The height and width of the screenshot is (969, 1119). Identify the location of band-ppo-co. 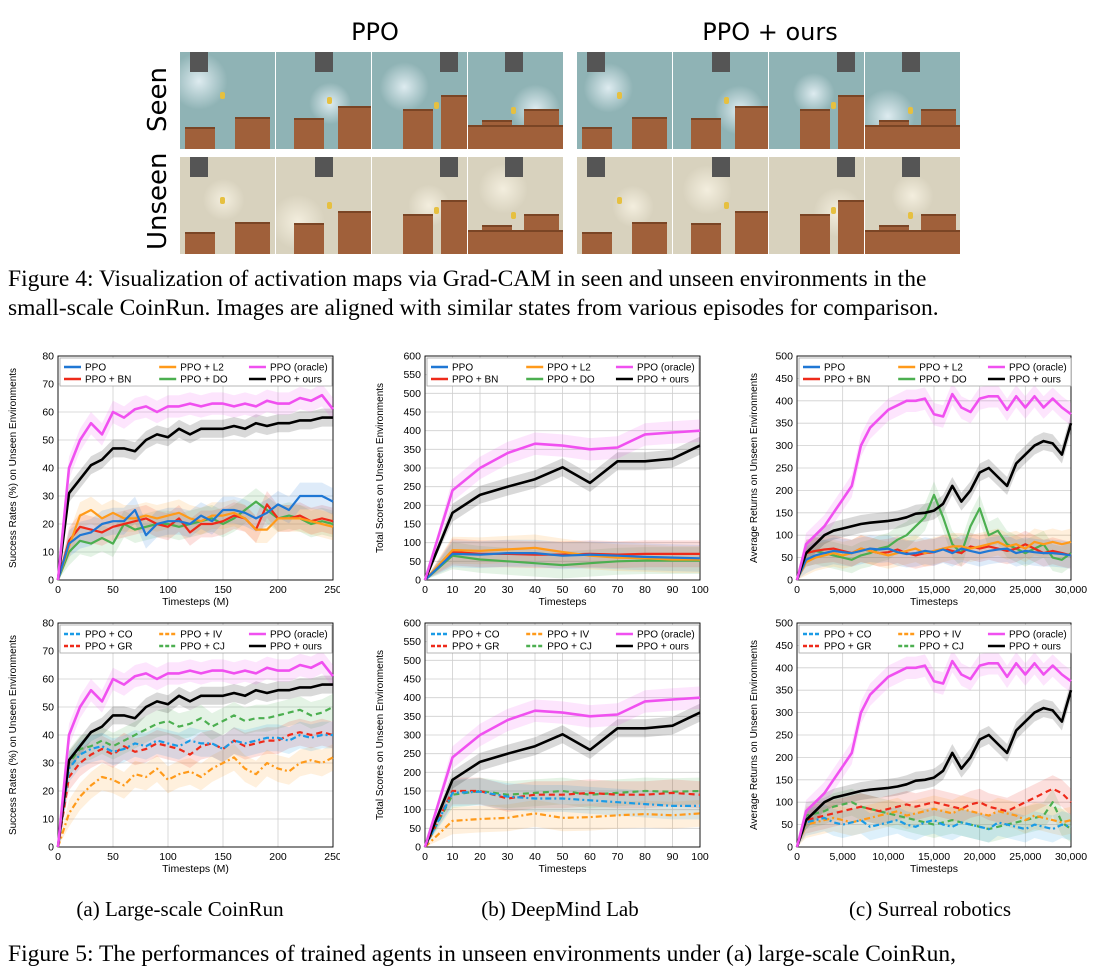
(195, 784).